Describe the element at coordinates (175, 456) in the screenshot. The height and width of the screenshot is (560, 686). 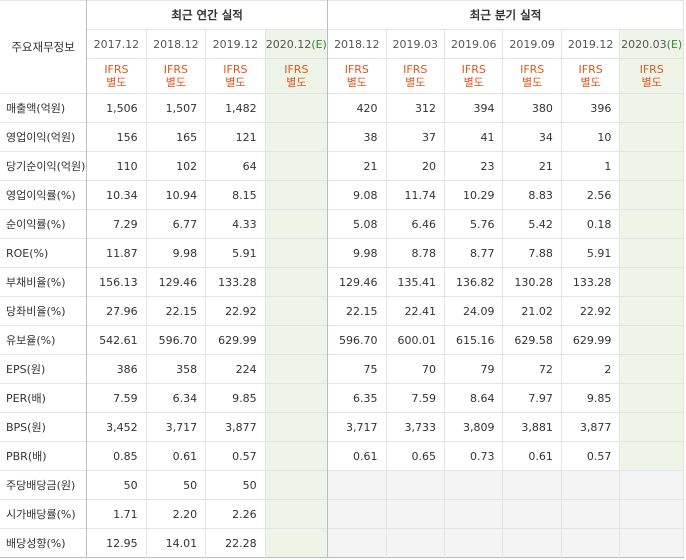
I see `annual-cell: 0.61` at that location.